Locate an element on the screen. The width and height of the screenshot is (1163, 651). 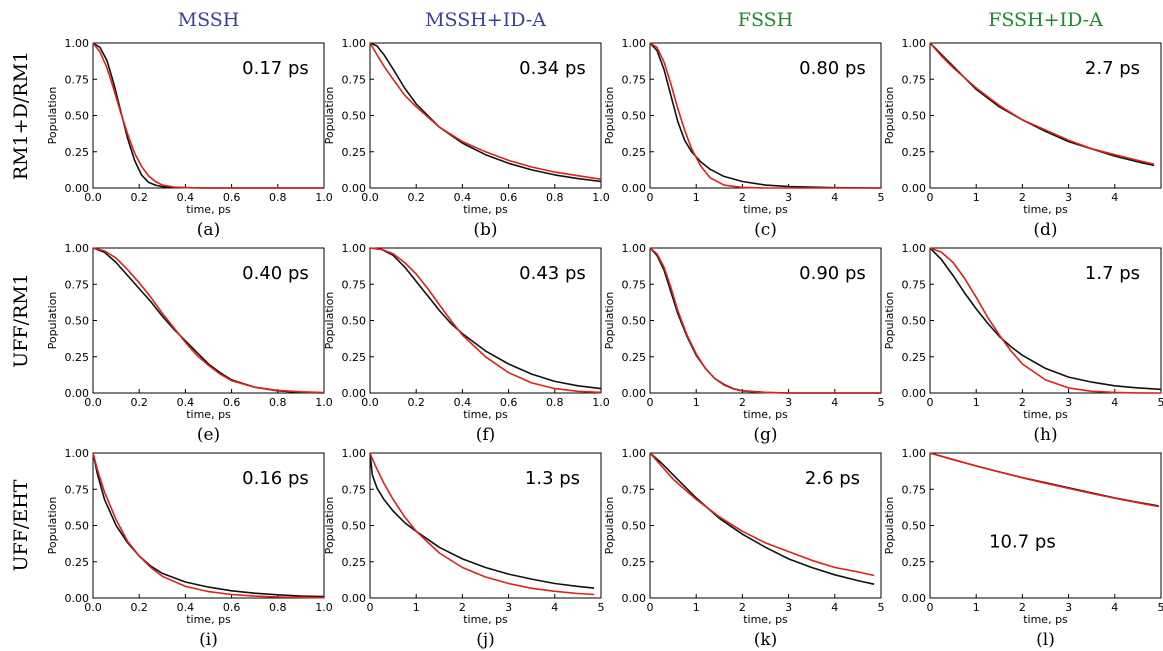
row-label: RM1+D/RM1 is located at coordinates (21, 115).